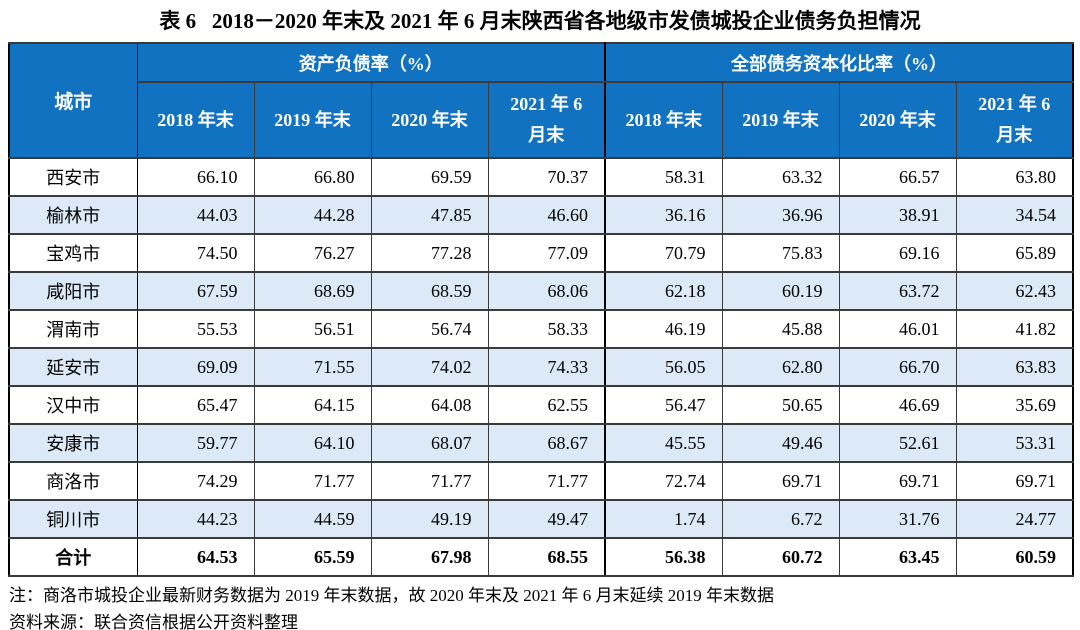 Image resolution: width=1080 pixels, height=630 pixels. Describe the element at coordinates (195, 367) in the screenshot. I see `value-cell: 69.09` at that location.